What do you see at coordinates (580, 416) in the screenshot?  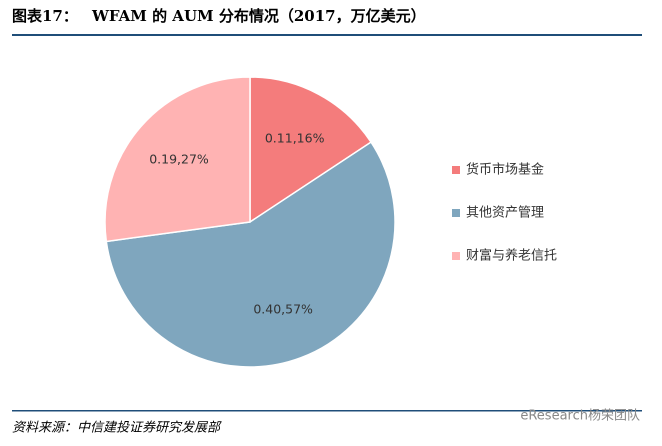 I see `watermark: eResearch杨荣团队` at bounding box center [580, 416].